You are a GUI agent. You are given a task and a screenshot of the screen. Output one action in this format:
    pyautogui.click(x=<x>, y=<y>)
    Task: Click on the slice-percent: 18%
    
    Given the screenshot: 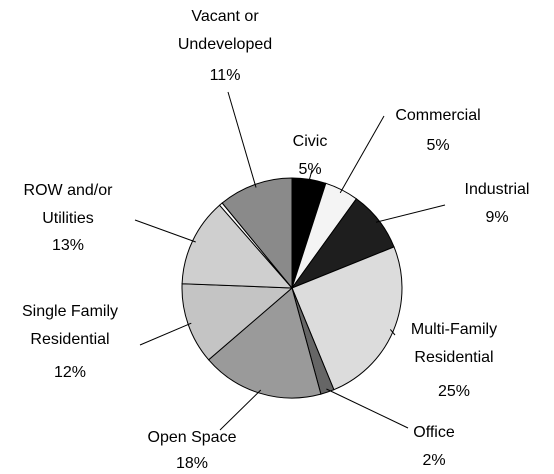 What is the action you would take?
    pyautogui.click(x=192, y=463)
    